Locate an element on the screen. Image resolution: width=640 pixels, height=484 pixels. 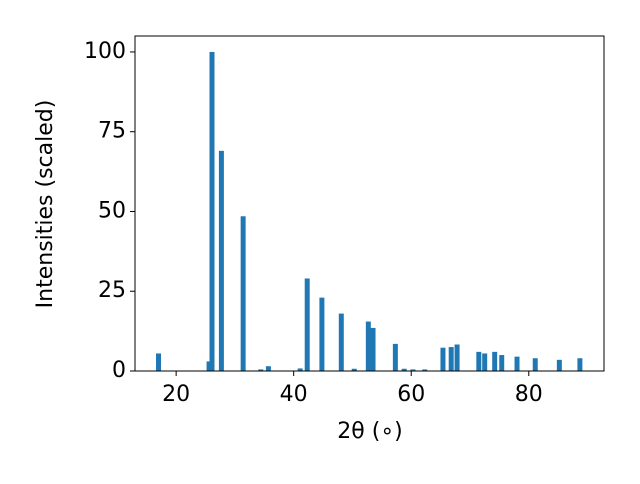
x-tick-label: 40 is located at coordinates (294, 394).